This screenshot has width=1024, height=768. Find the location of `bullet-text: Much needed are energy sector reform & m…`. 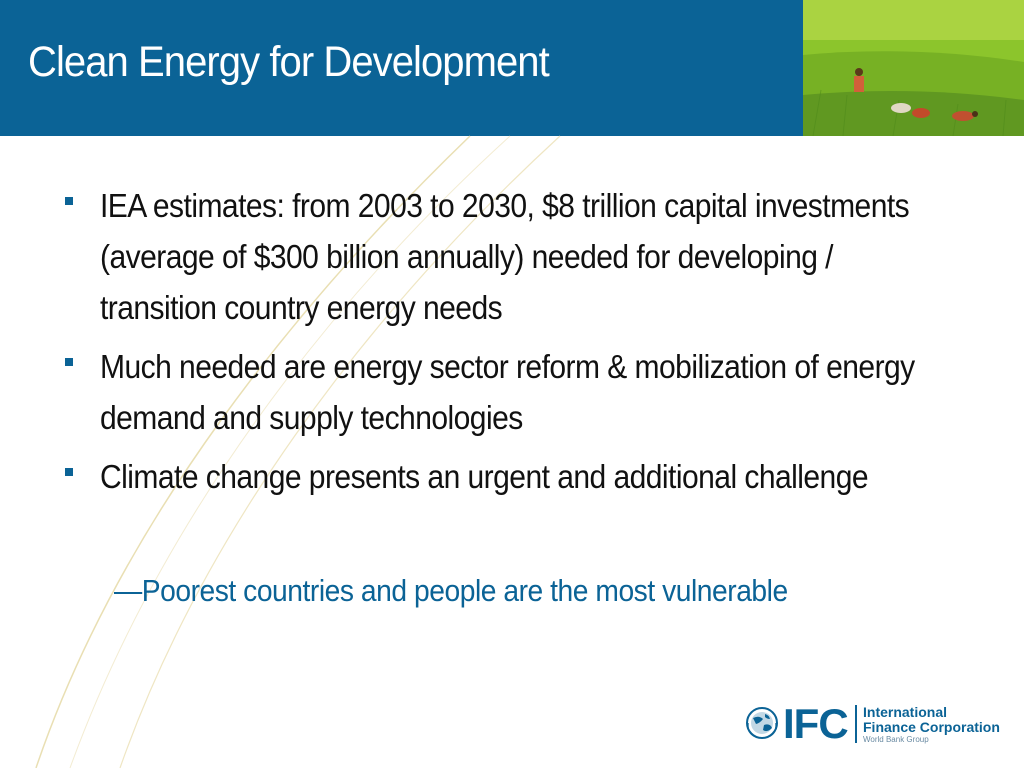

bullet-text: Much needed are energy sector reform & m… is located at coordinates (507, 392).